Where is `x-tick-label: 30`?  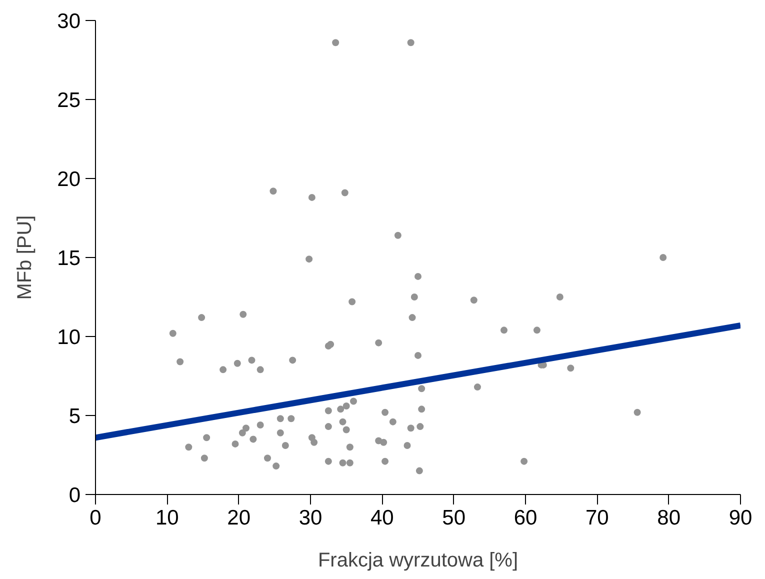
x-tick-label: 30 is located at coordinates (310, 518).